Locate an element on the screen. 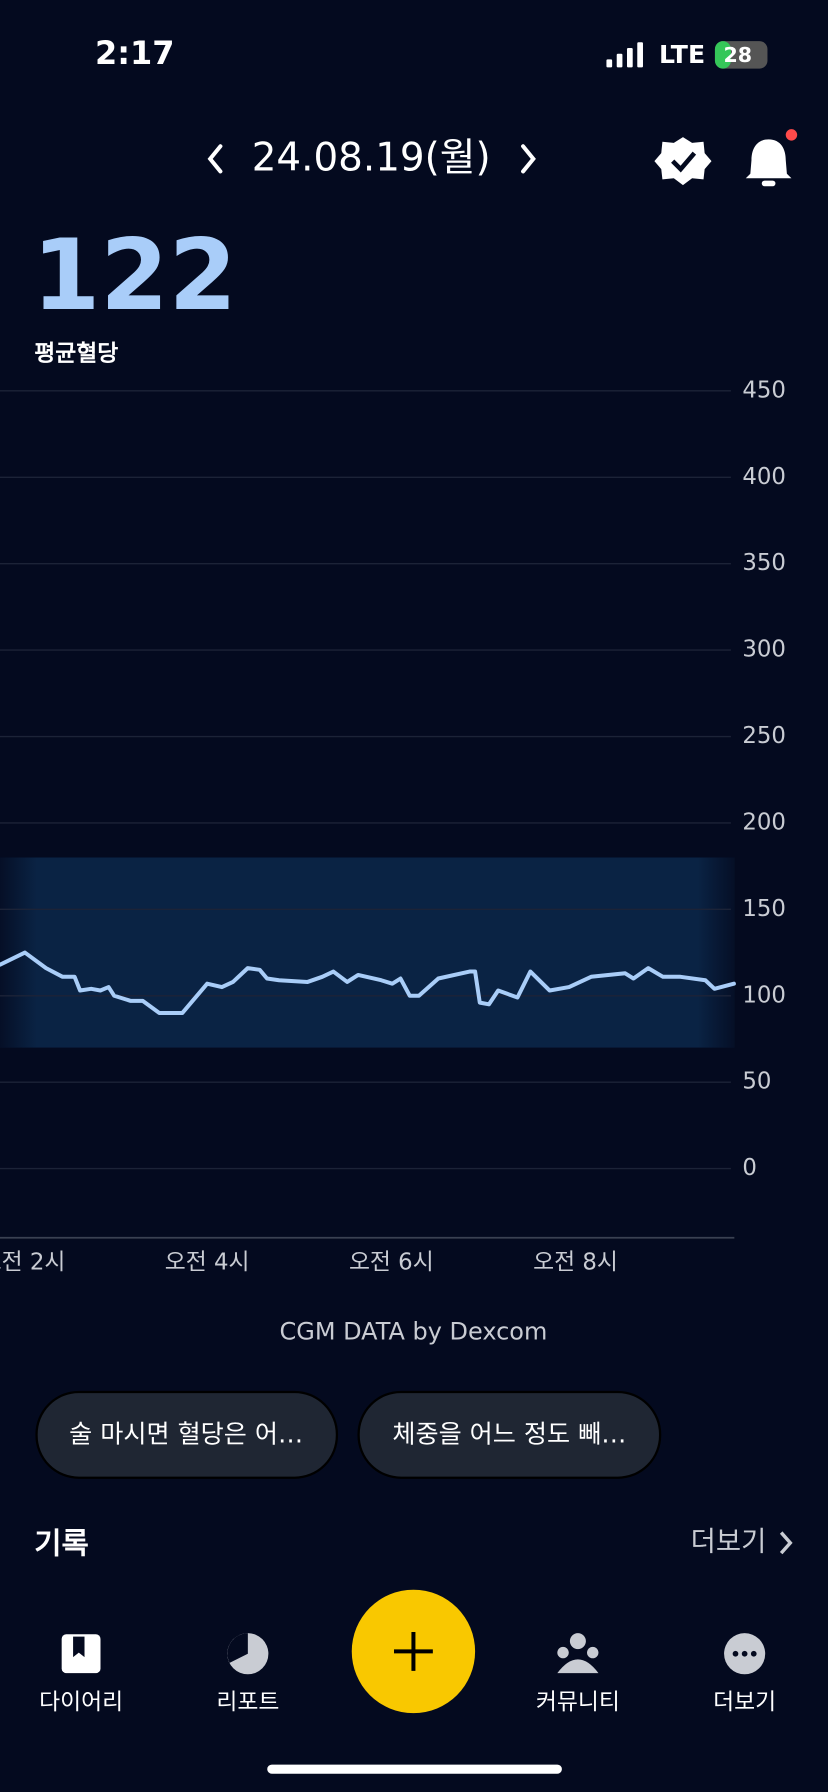  x-tick-label: 오전 4시 is located at coordinates (207, 1262).